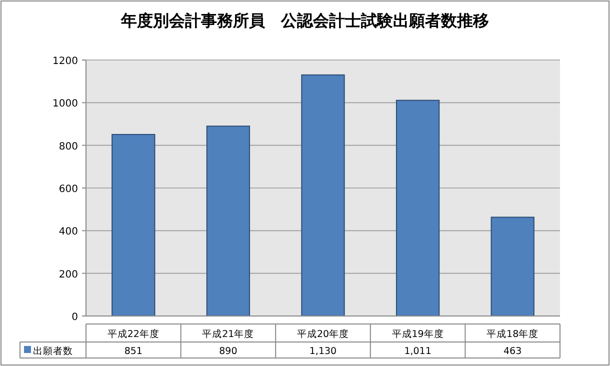 The image size is (610, 366). Describe the element at coordinates (513, 351) in the screenshot. I see `text: 463` at that location.